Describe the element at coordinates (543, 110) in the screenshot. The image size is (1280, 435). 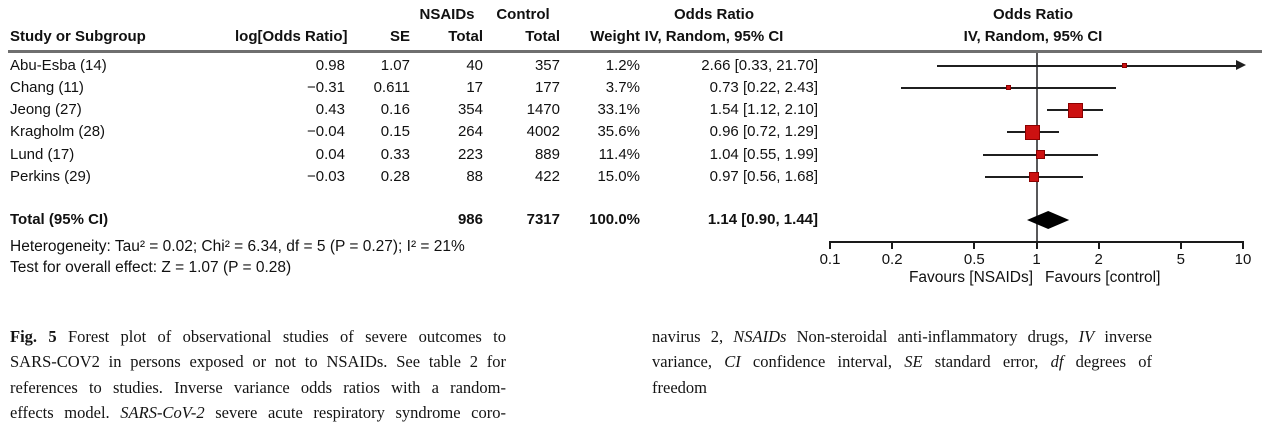
I see `cell-control_total: 1470` at that location.